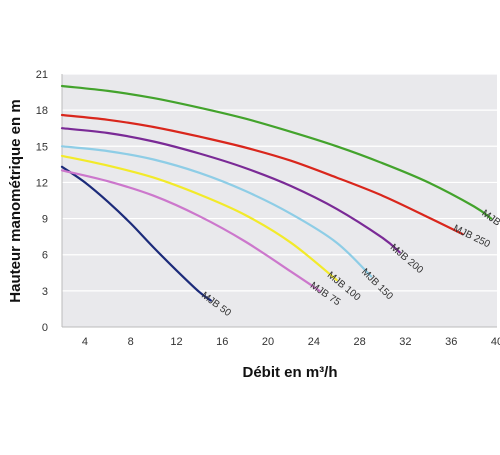 The width and height of the screenshot is (500, 455). Describe the element at coordinates (45, 256) in the screenshot. I see `y-tick-label: 6` at that location.